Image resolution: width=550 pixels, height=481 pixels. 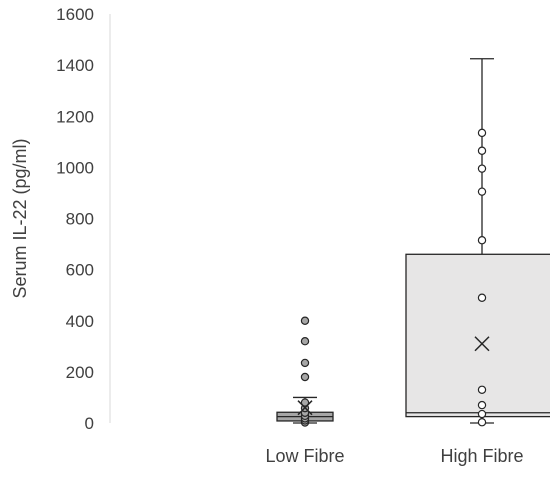 I want to click on y-tick-label: 0, so click(x=89, y=423).